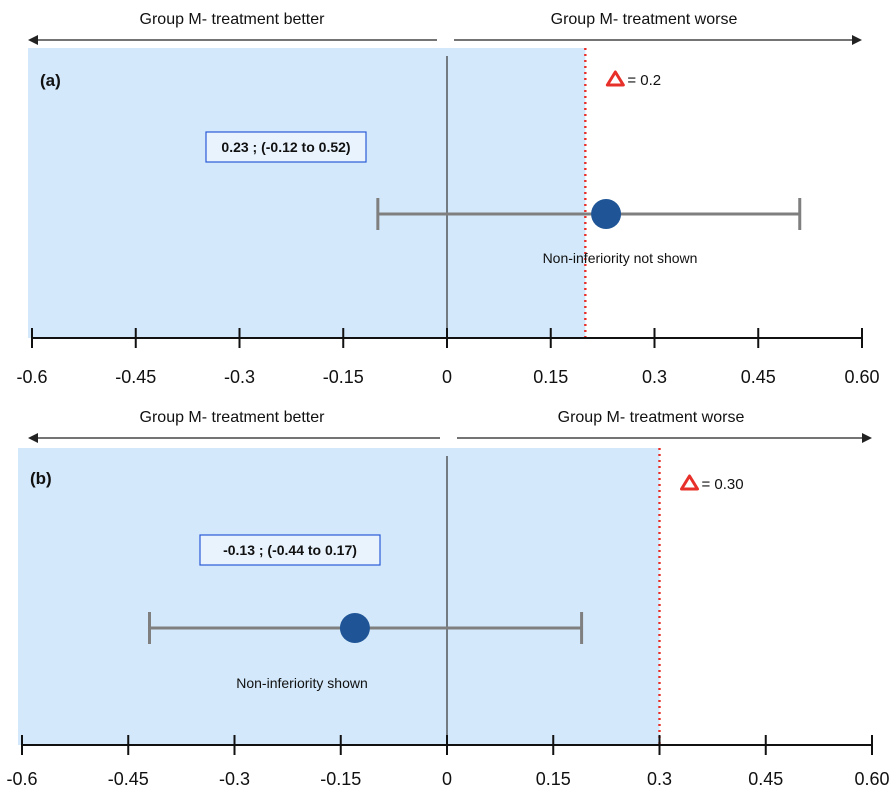 The width and height of the screenshot is (896, 790). I want to click on margin-label: = 0.30, so click(723, 484).